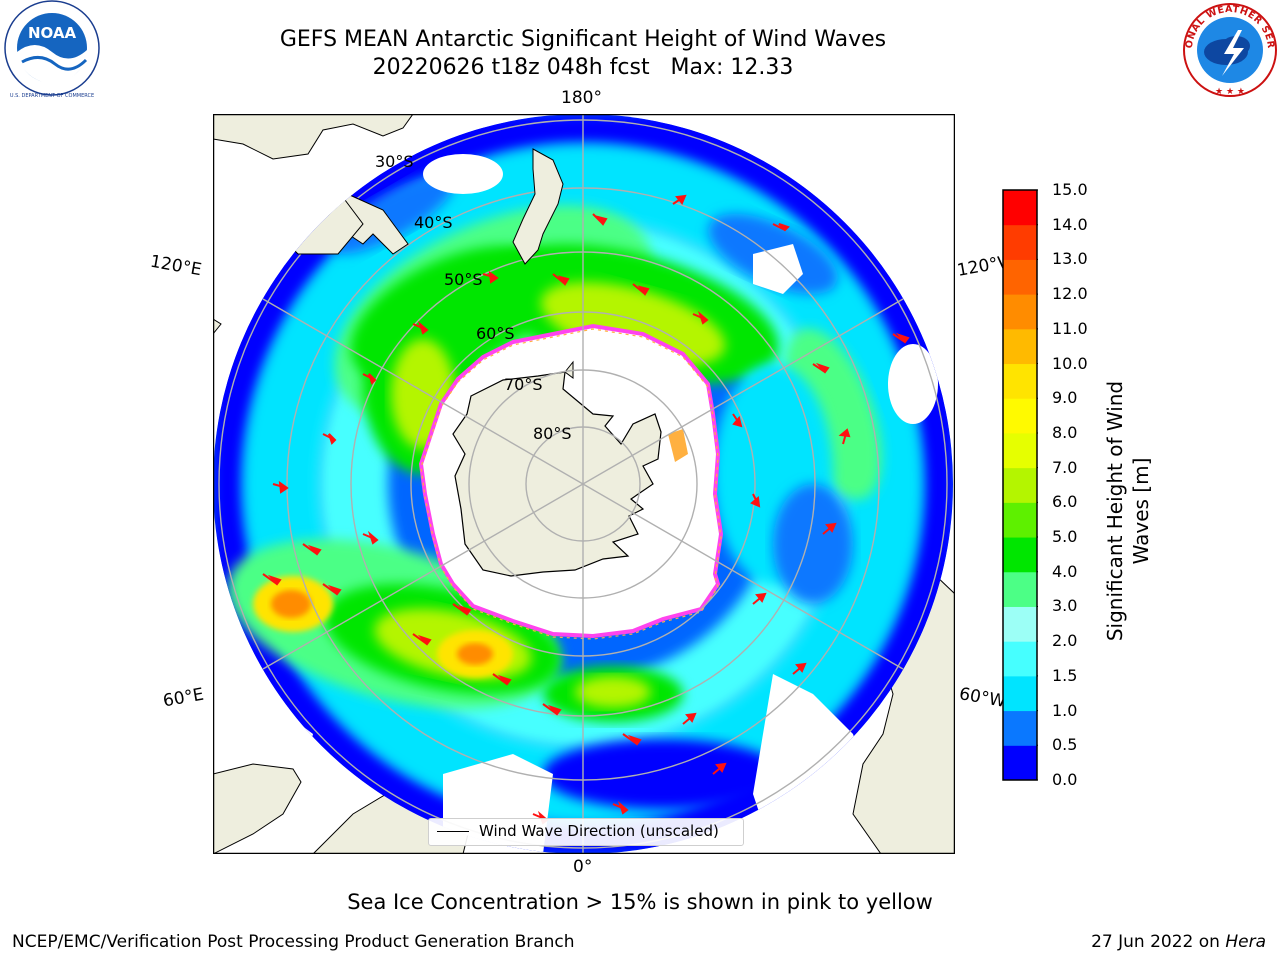 This screenshot has height=960, width=1280. I want to click on footer-machine: Hera, so click(1245, 942).